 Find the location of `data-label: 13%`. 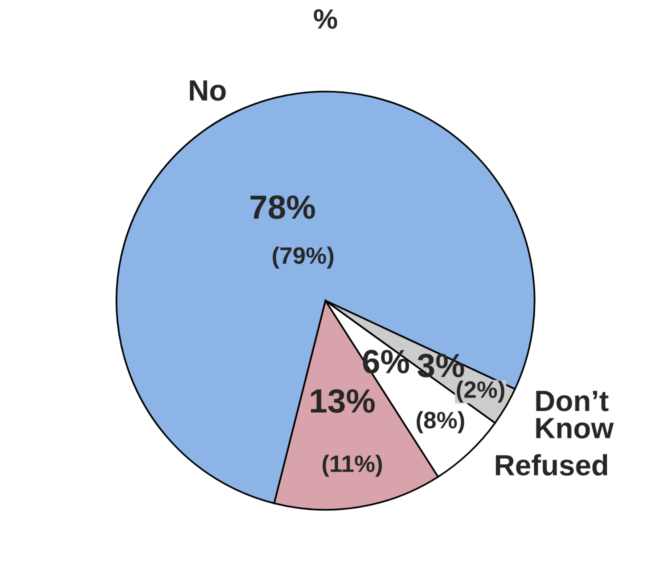

data-label: 13% is located at coordinates (342, 401).